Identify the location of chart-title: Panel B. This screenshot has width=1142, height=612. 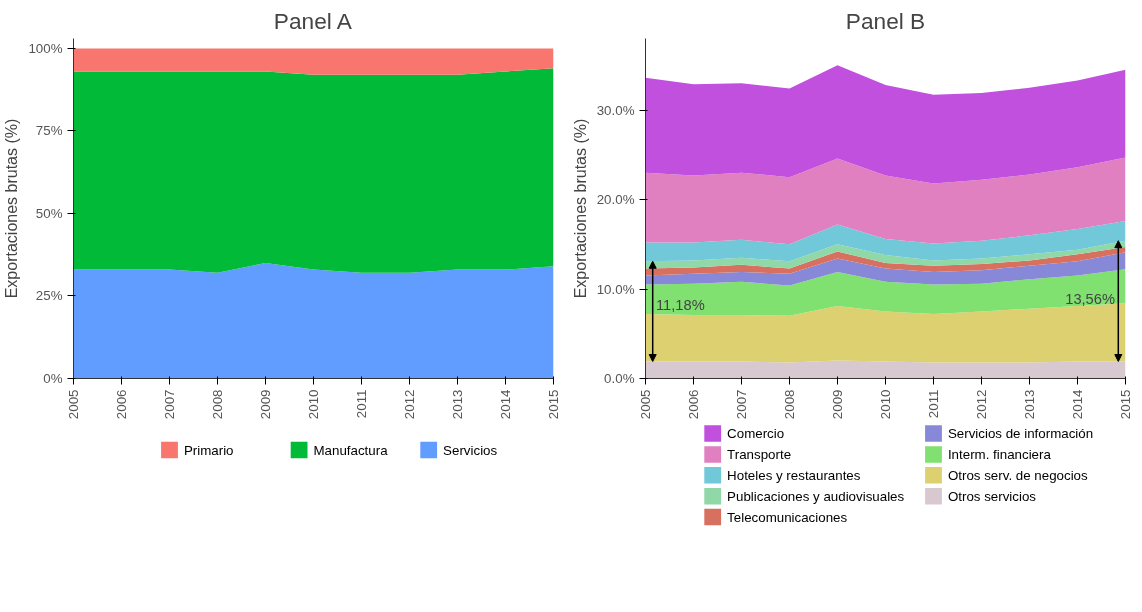
(885, 20).